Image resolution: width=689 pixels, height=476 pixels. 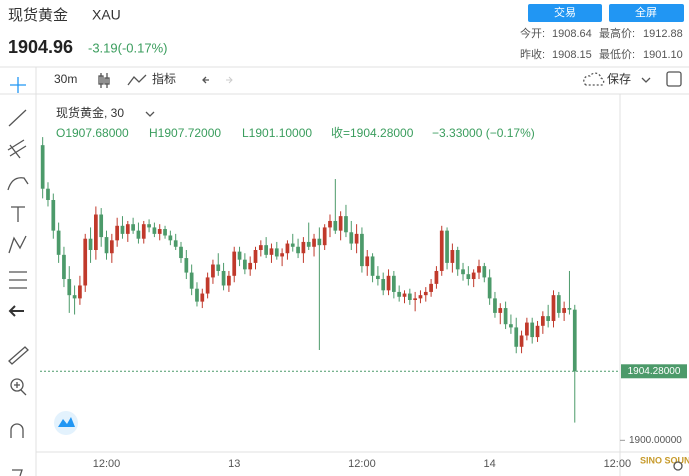 What do you see at coordinates (229, 80) in the screenshot?
I see `redo` at bounding box center [229, 80].